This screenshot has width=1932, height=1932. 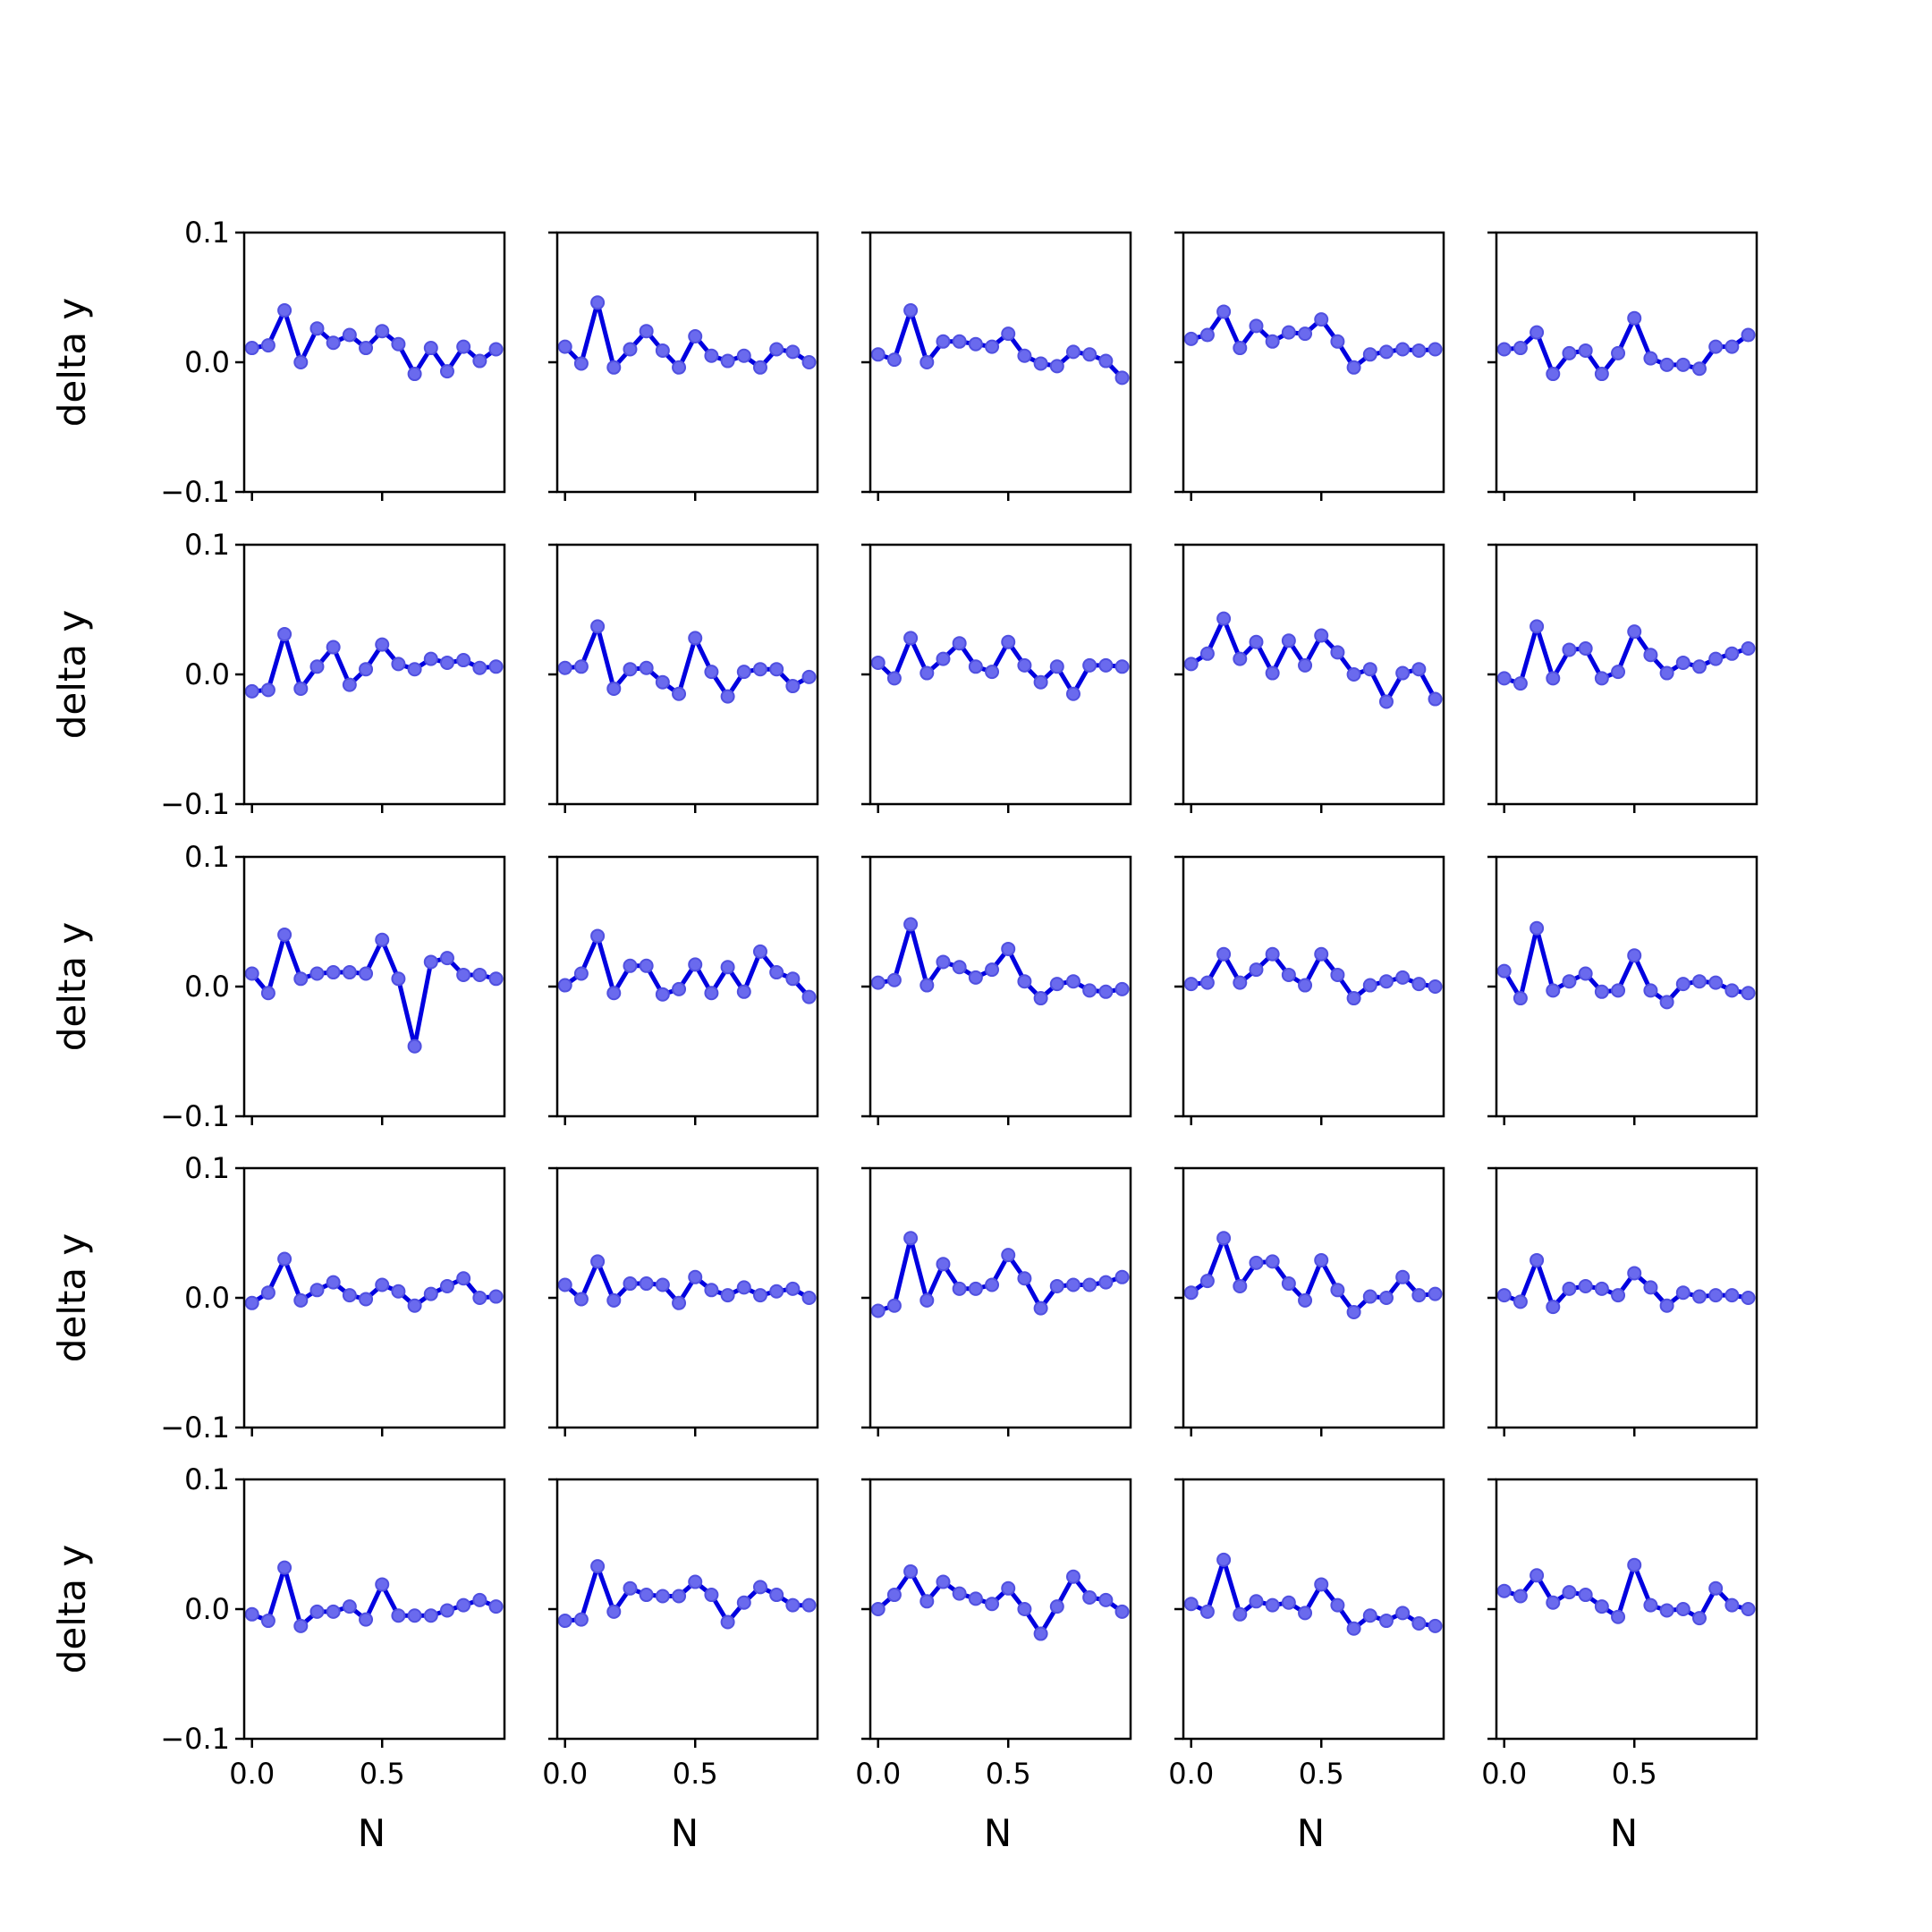 What do you see at coordinates (207, 1298) in the screenshot?
I see `y-tick-label: 0.0` at bounding box center [207, 1298].